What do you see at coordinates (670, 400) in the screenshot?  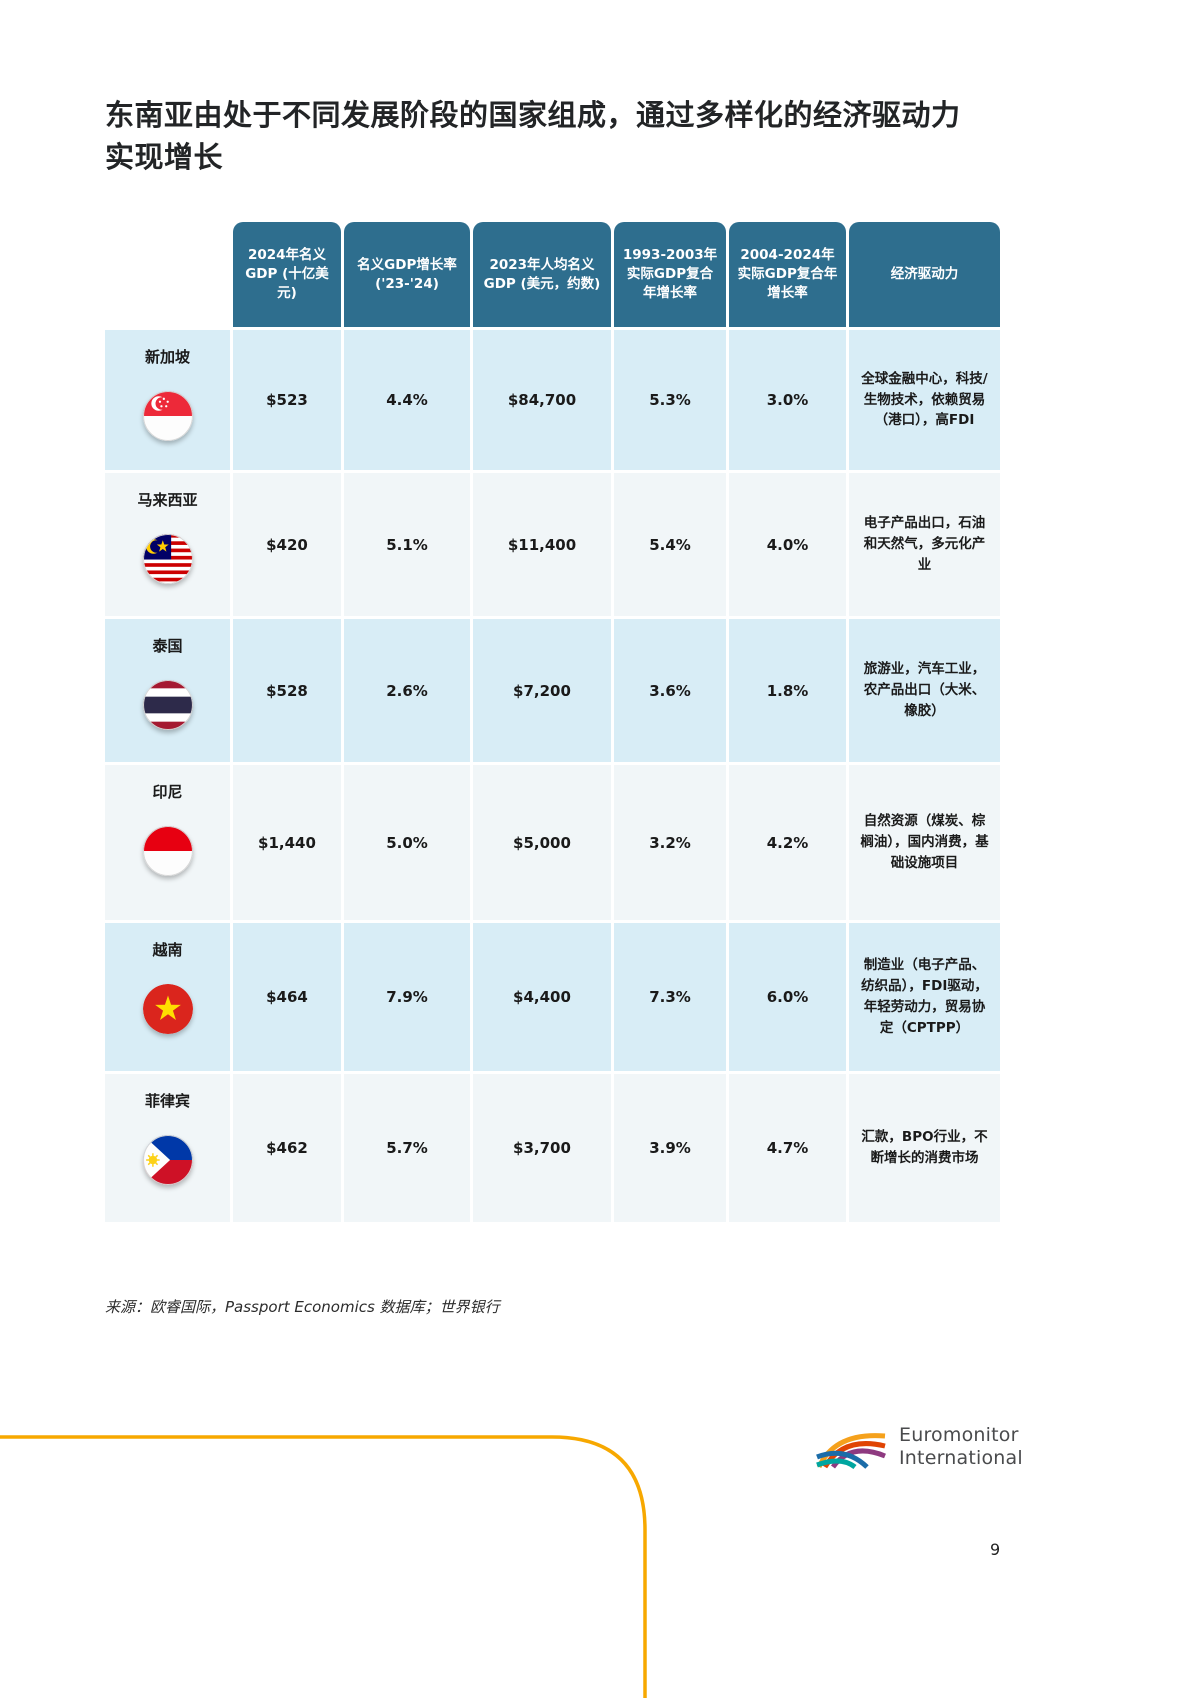 I see `table-cell: 5.3%` at bounding box center [670, 400].